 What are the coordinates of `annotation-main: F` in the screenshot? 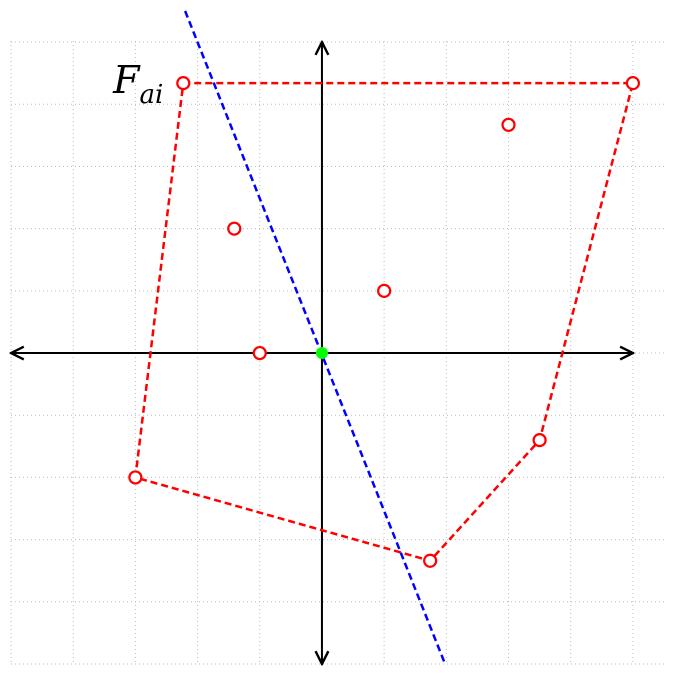 It's located at (126, 80).